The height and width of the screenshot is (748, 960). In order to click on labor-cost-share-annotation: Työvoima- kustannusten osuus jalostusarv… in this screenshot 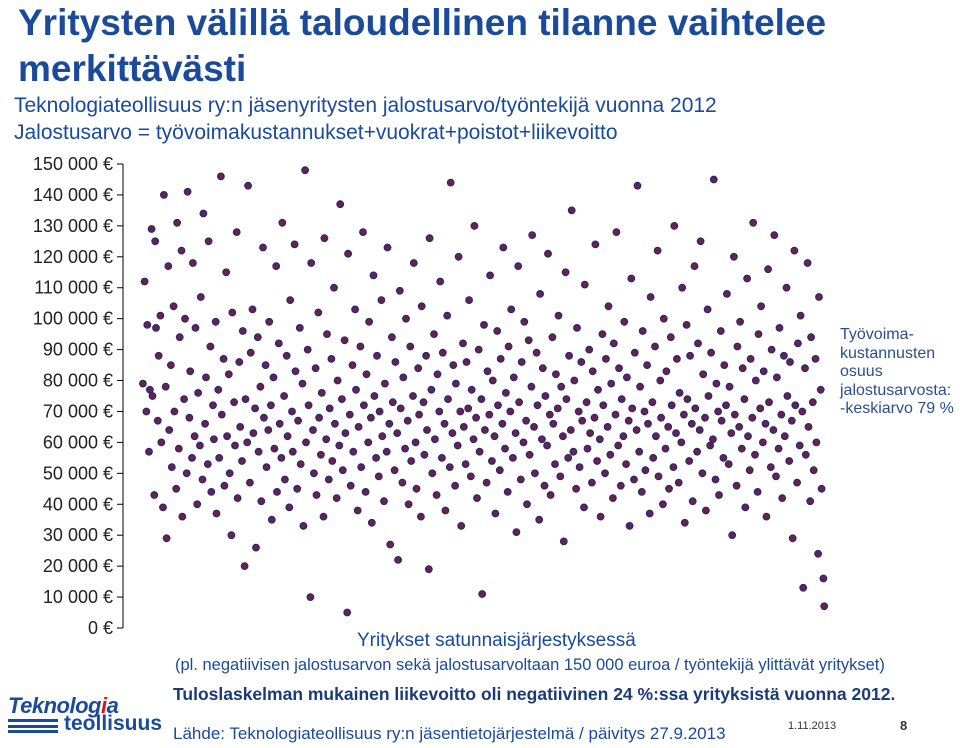, I will do `click(897, 372)`.